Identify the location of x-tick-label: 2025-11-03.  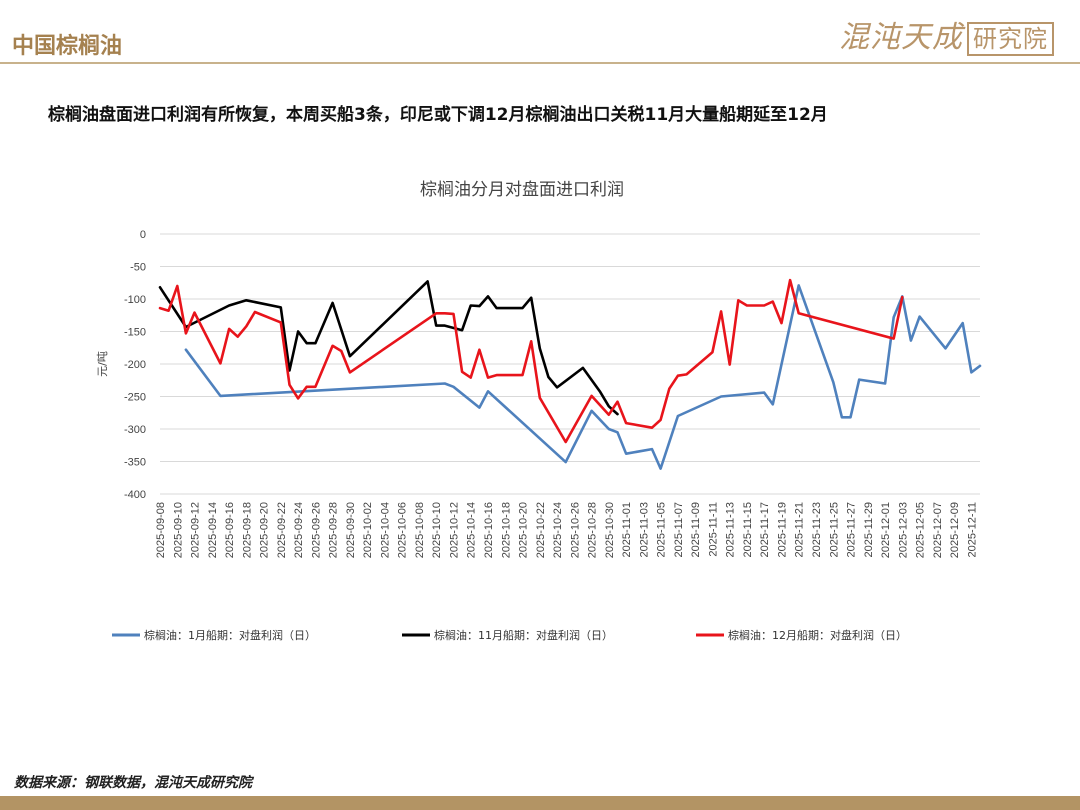
(644, 529).